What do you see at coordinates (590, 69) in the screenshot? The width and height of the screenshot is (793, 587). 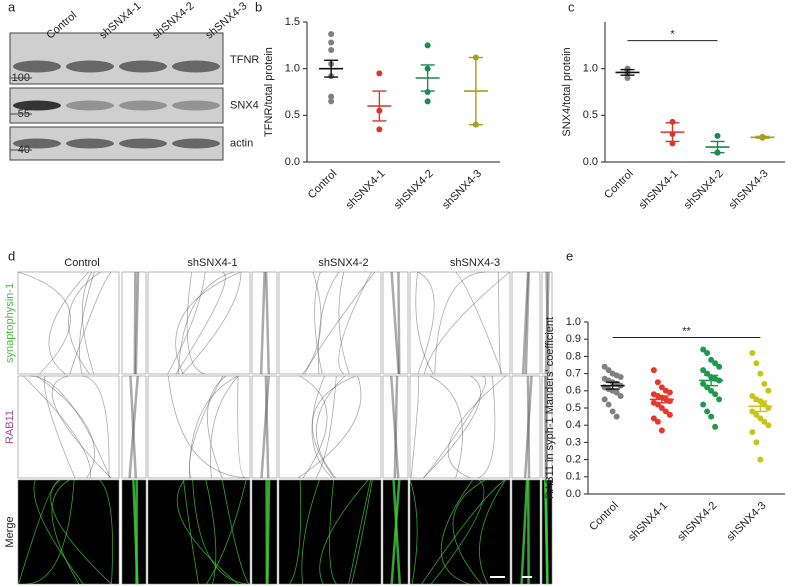 I see `y-tick-label: 1.0` at bounding box center [590, 69].